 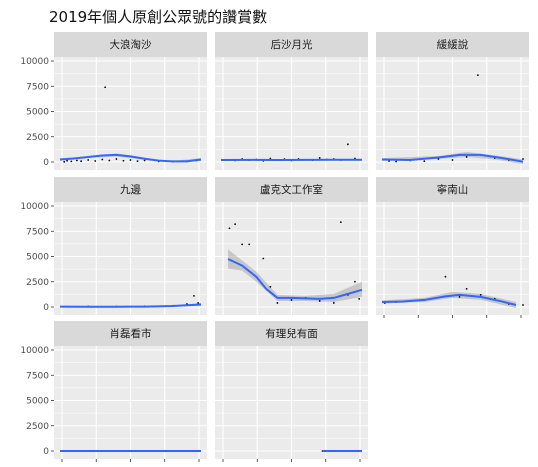 I want to click on facet-label: 后沙月光, so click(x=292, y=44).